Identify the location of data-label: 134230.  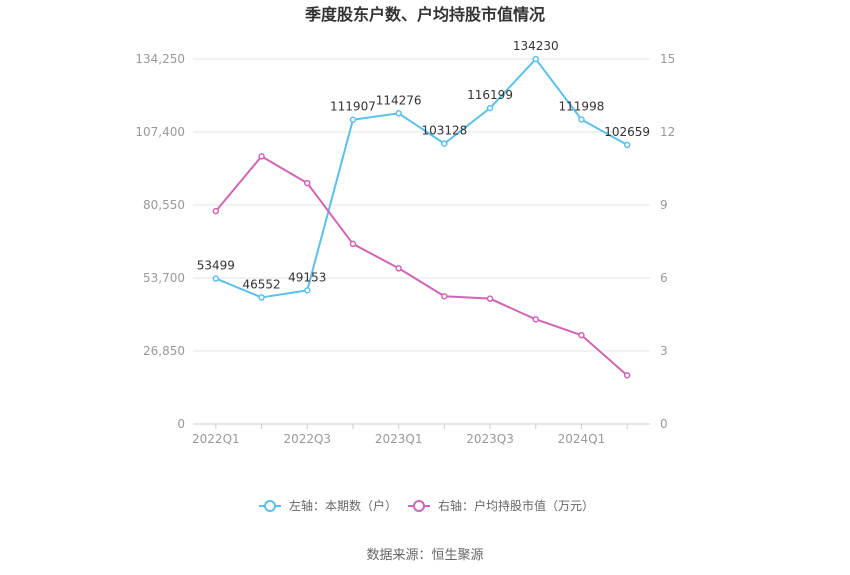
(536, 46).